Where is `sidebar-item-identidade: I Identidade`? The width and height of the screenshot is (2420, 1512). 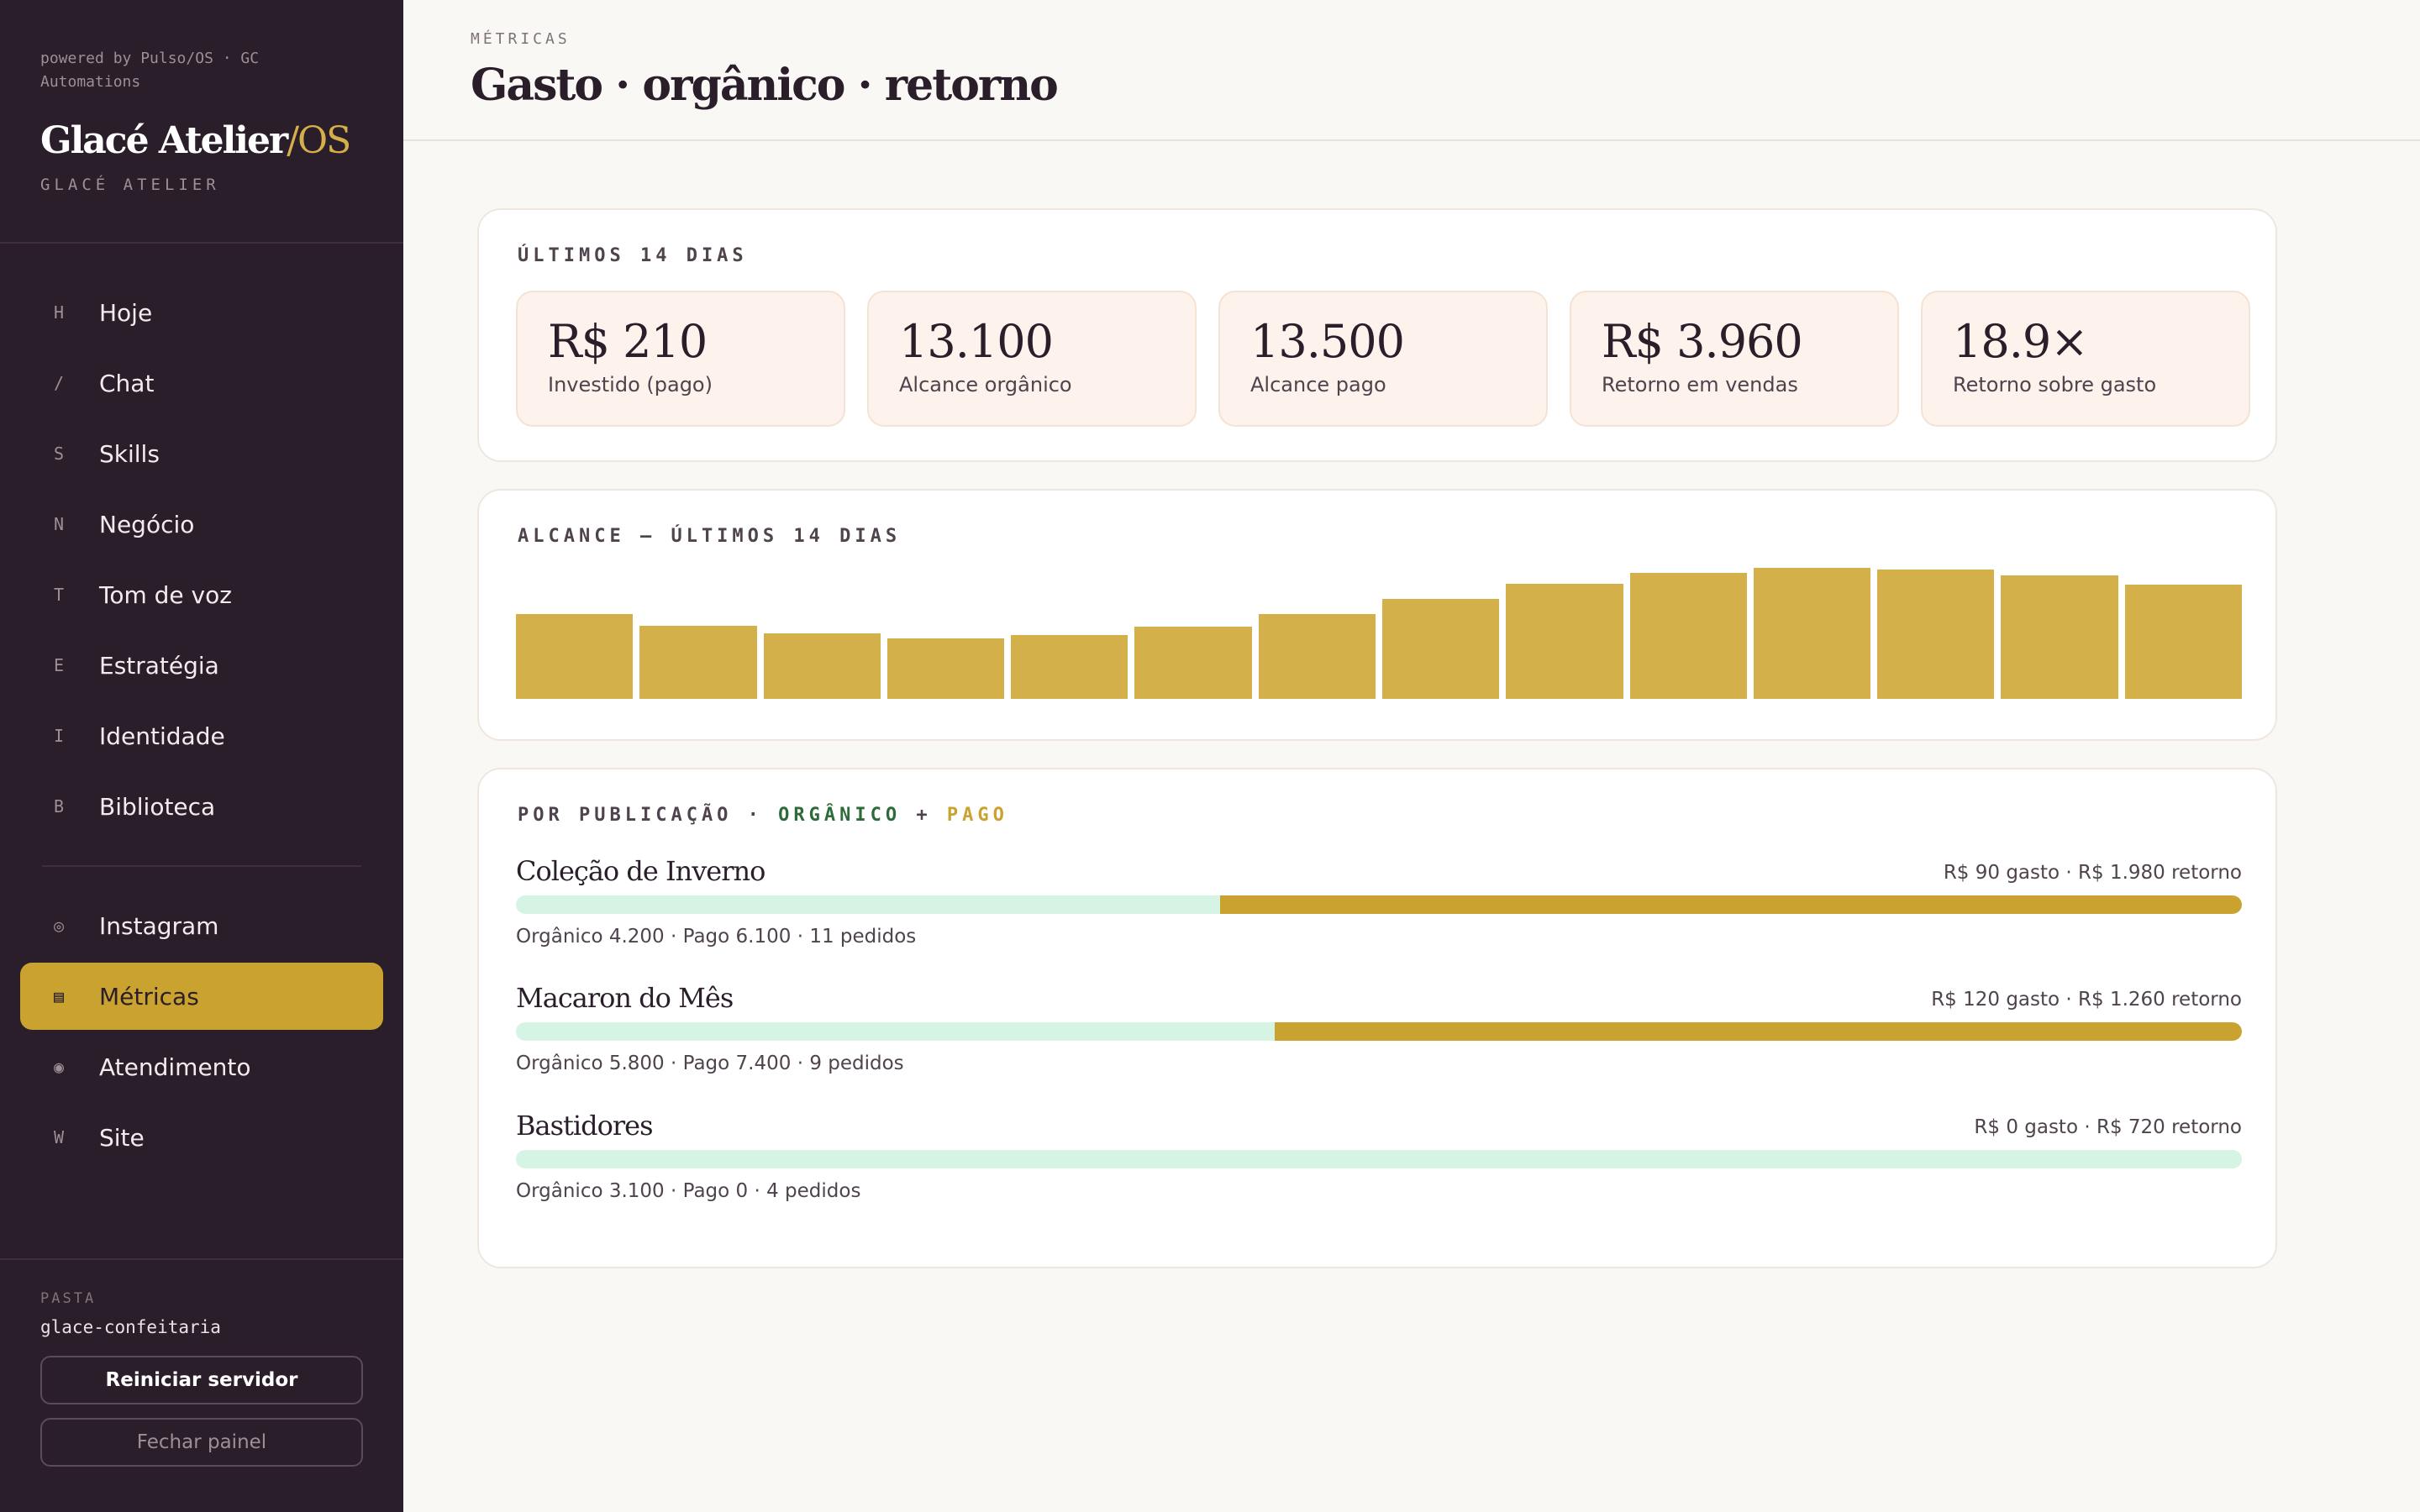
sidebar-item-identidade: I Identidade is located at coordinates (202, 735).